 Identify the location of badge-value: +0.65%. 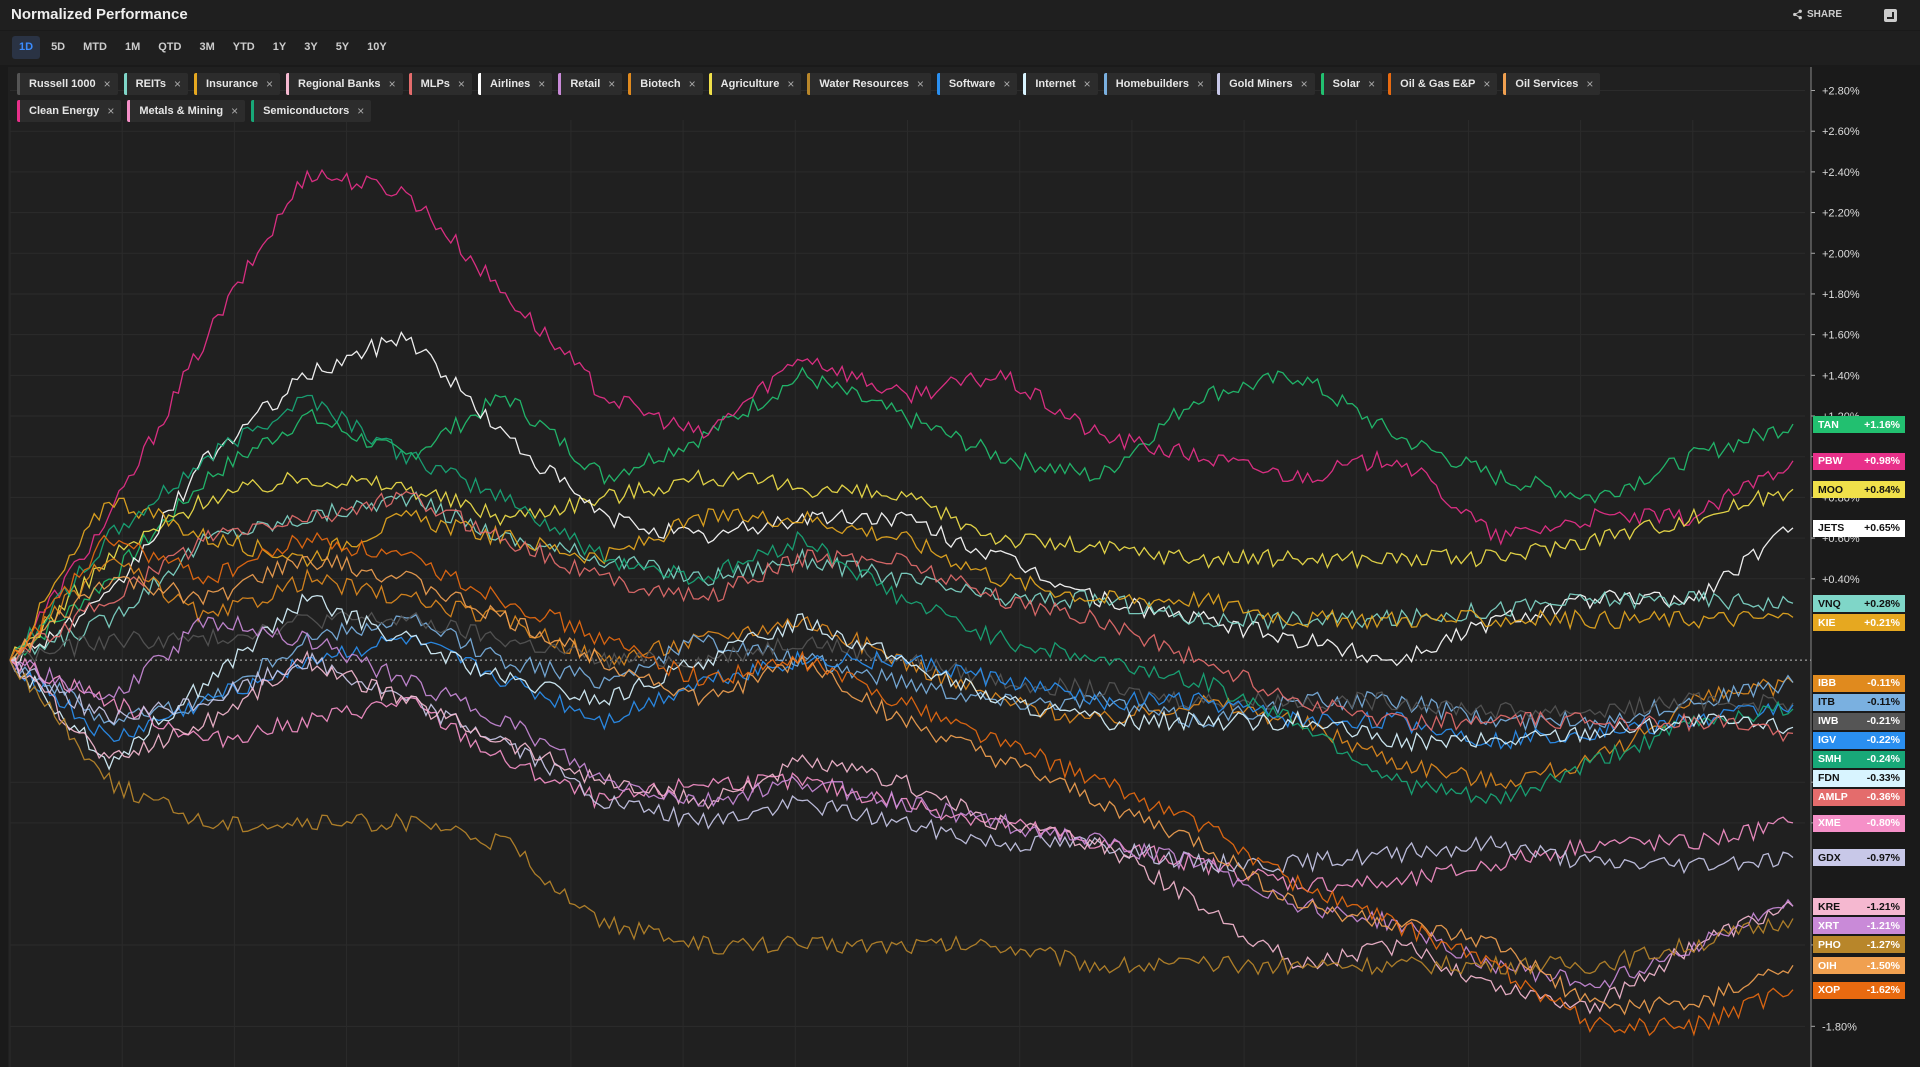
(1882, 528).